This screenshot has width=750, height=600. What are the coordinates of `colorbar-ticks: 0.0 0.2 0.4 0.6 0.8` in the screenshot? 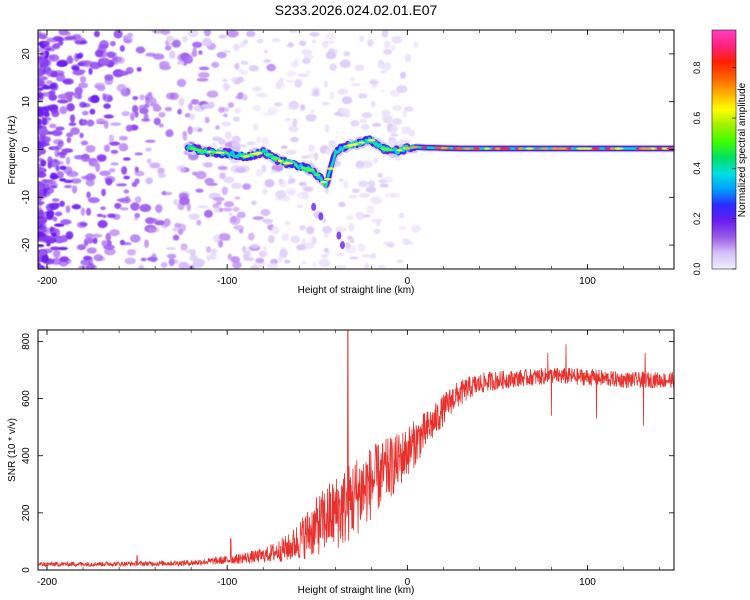 It's located at (714, 168).